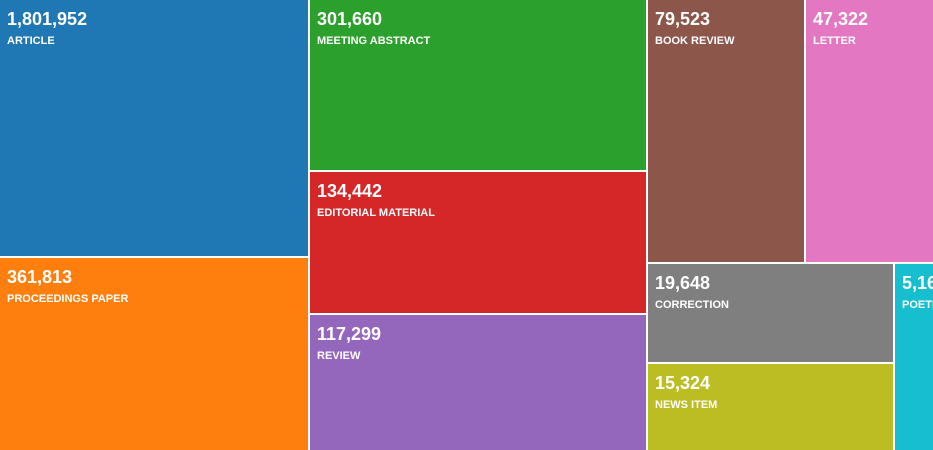 This screenshot has width=933, height=450. I want to click on tile: 117,299 REVIEW, so click(478, 382).